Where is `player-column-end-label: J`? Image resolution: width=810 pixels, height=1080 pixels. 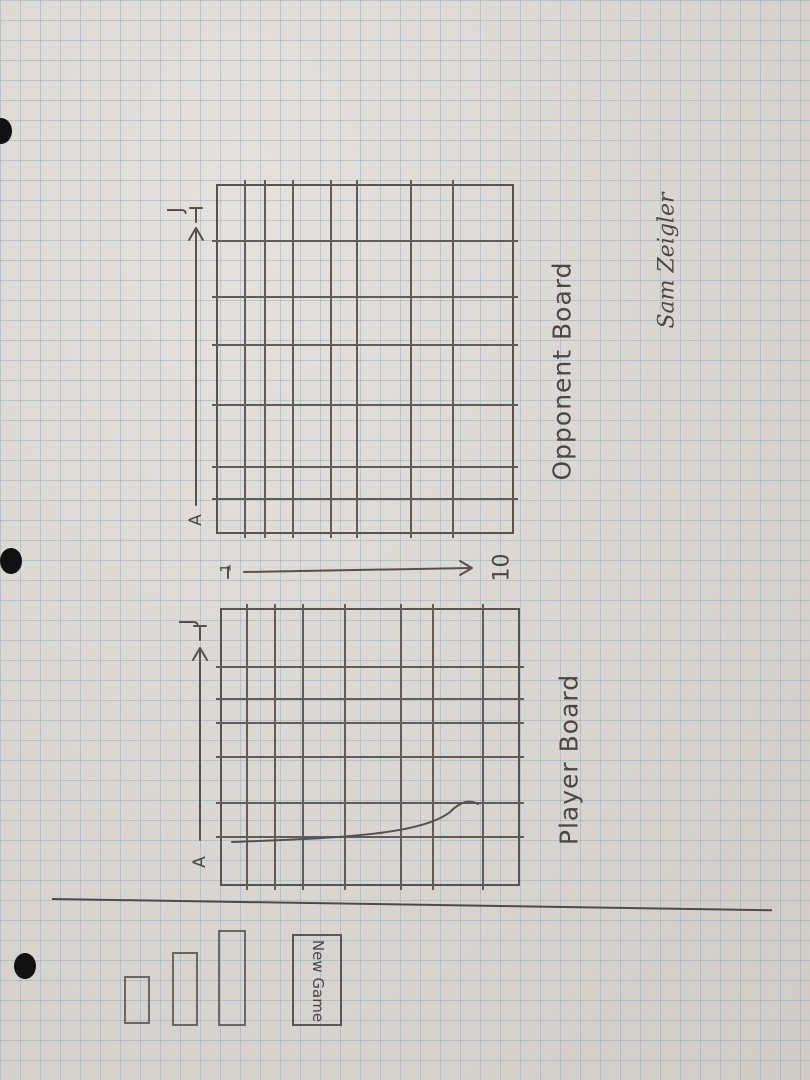 player-column-end-label: J is located at coordinates (186, 622).